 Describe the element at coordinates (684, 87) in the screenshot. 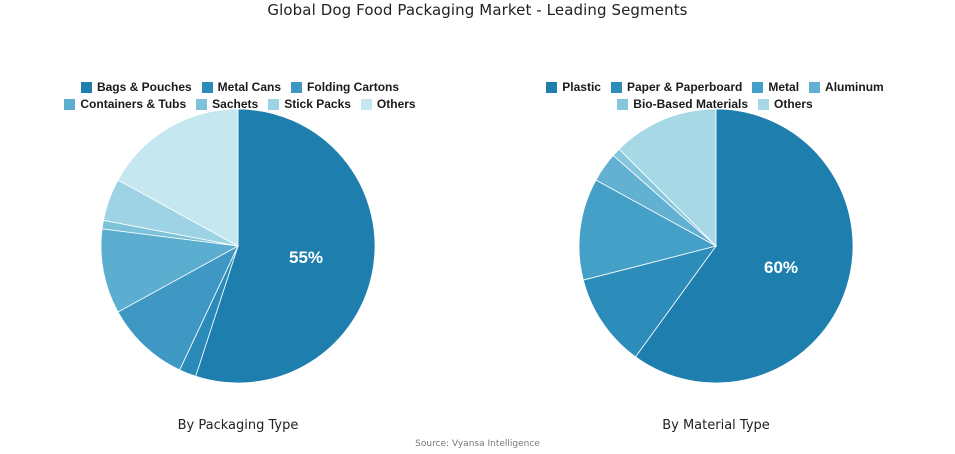

I see `legend-label: Paper & Paperboard` at that location.